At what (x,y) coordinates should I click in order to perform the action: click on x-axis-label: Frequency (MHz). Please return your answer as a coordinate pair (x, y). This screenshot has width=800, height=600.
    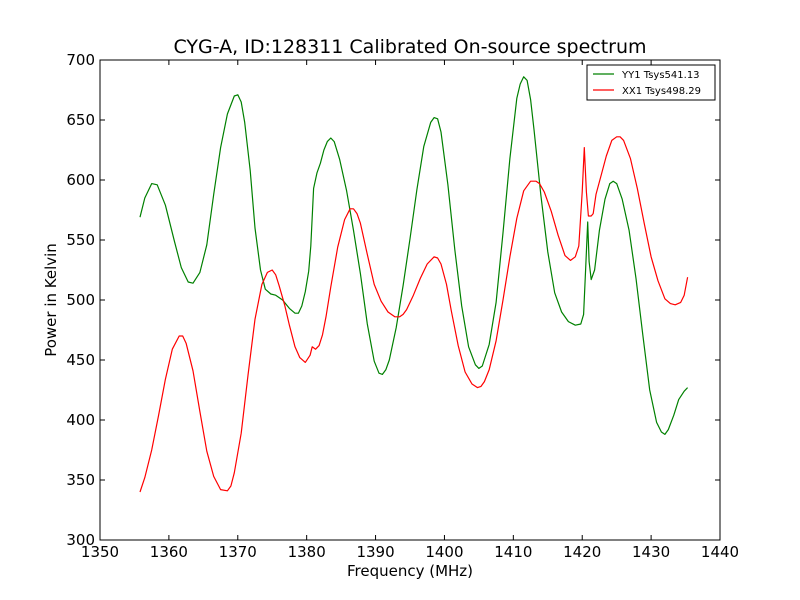
    Looking at the image, I should click on (410, 571).